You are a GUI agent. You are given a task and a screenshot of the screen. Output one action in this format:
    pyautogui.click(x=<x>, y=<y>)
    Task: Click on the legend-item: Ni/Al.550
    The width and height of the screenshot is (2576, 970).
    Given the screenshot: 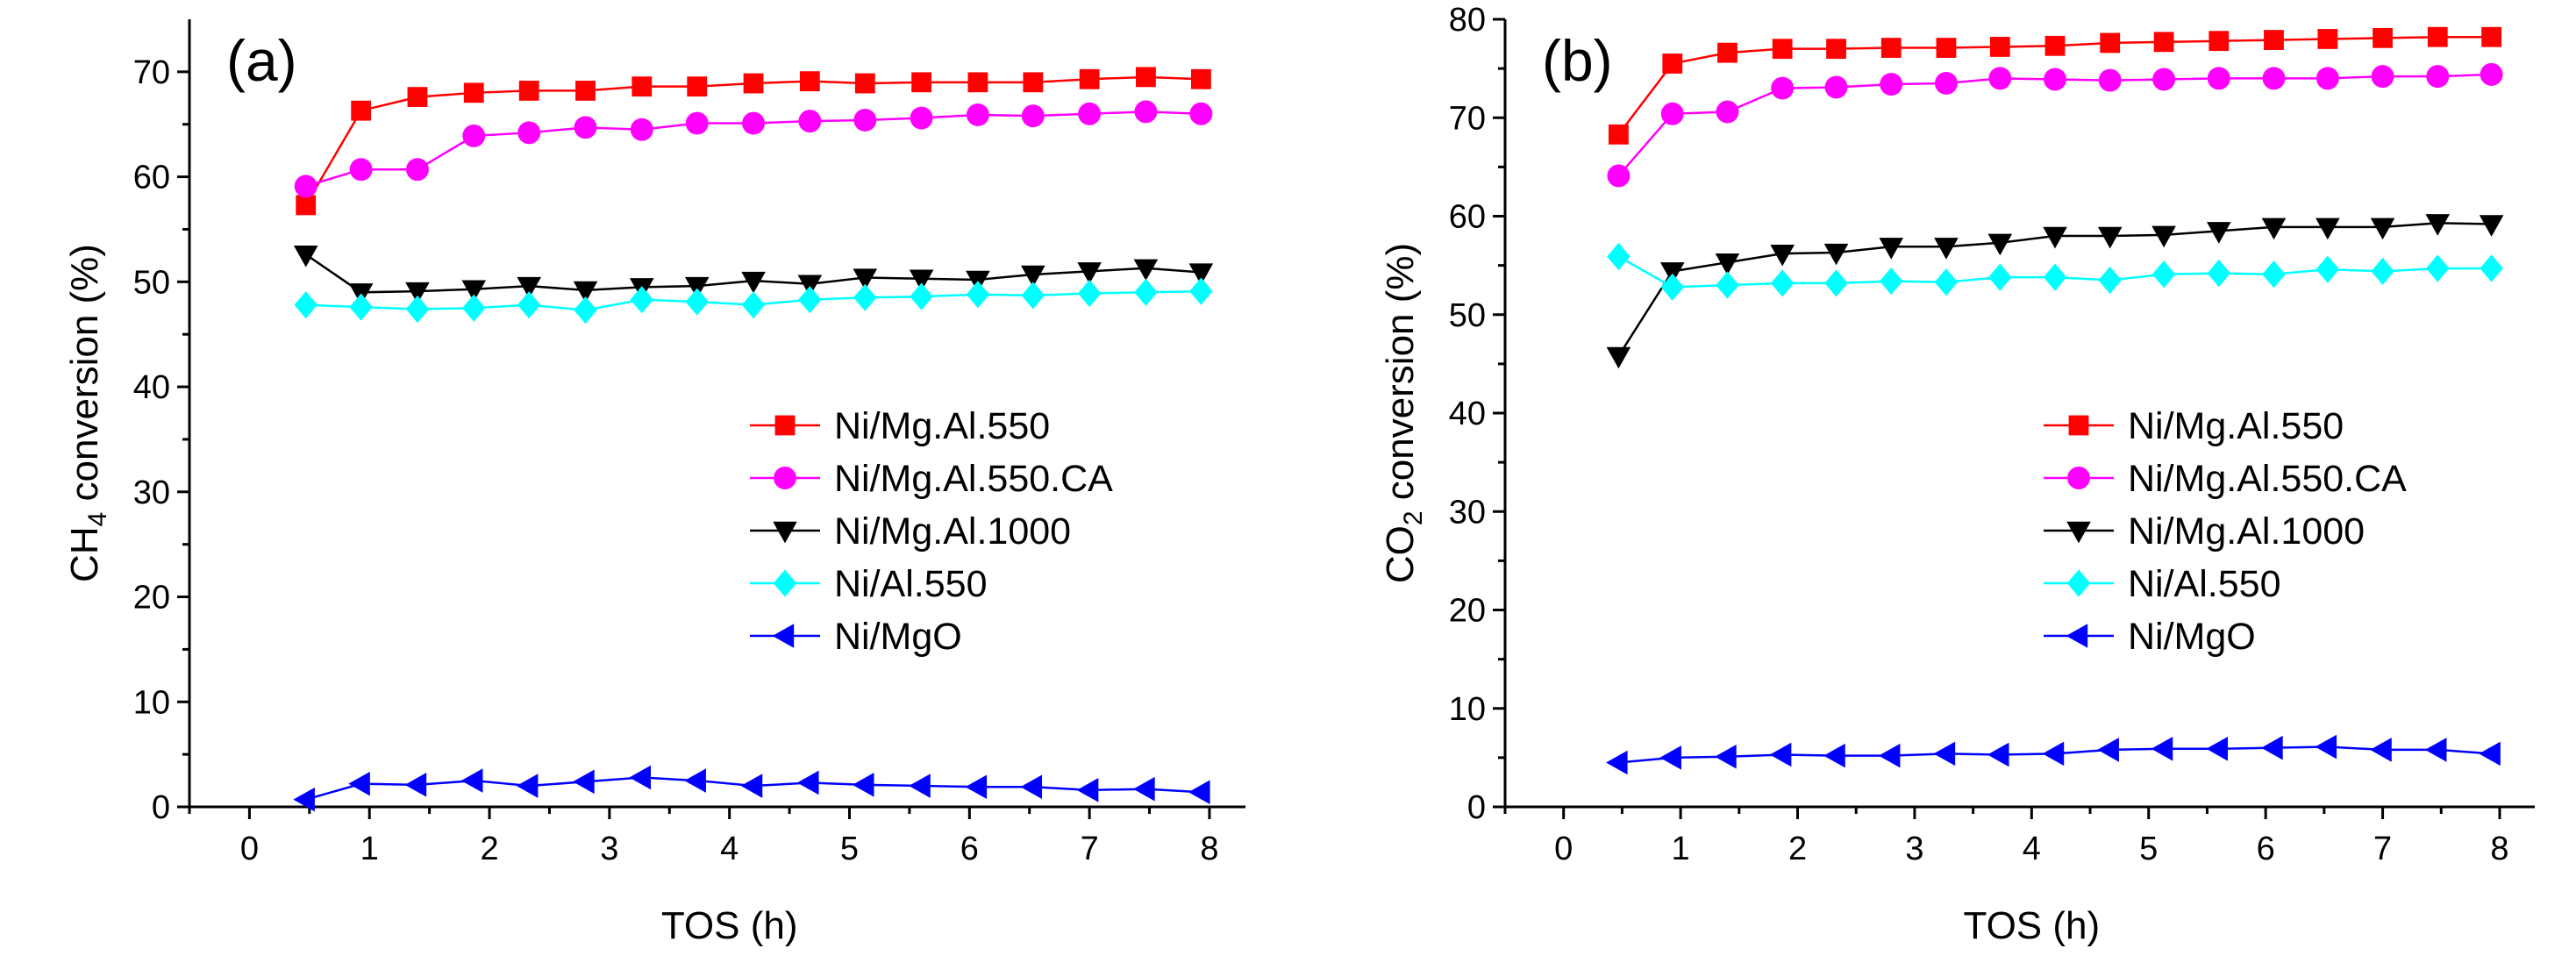 What is the action you would take?
    pyautogui.click(x=869, y=584)
    